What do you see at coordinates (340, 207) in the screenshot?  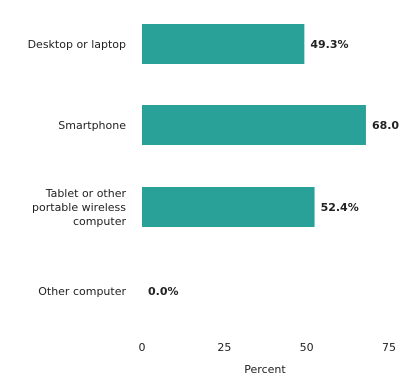 I see `value-label-2: 52.4%` at bounding box center [340, 207].